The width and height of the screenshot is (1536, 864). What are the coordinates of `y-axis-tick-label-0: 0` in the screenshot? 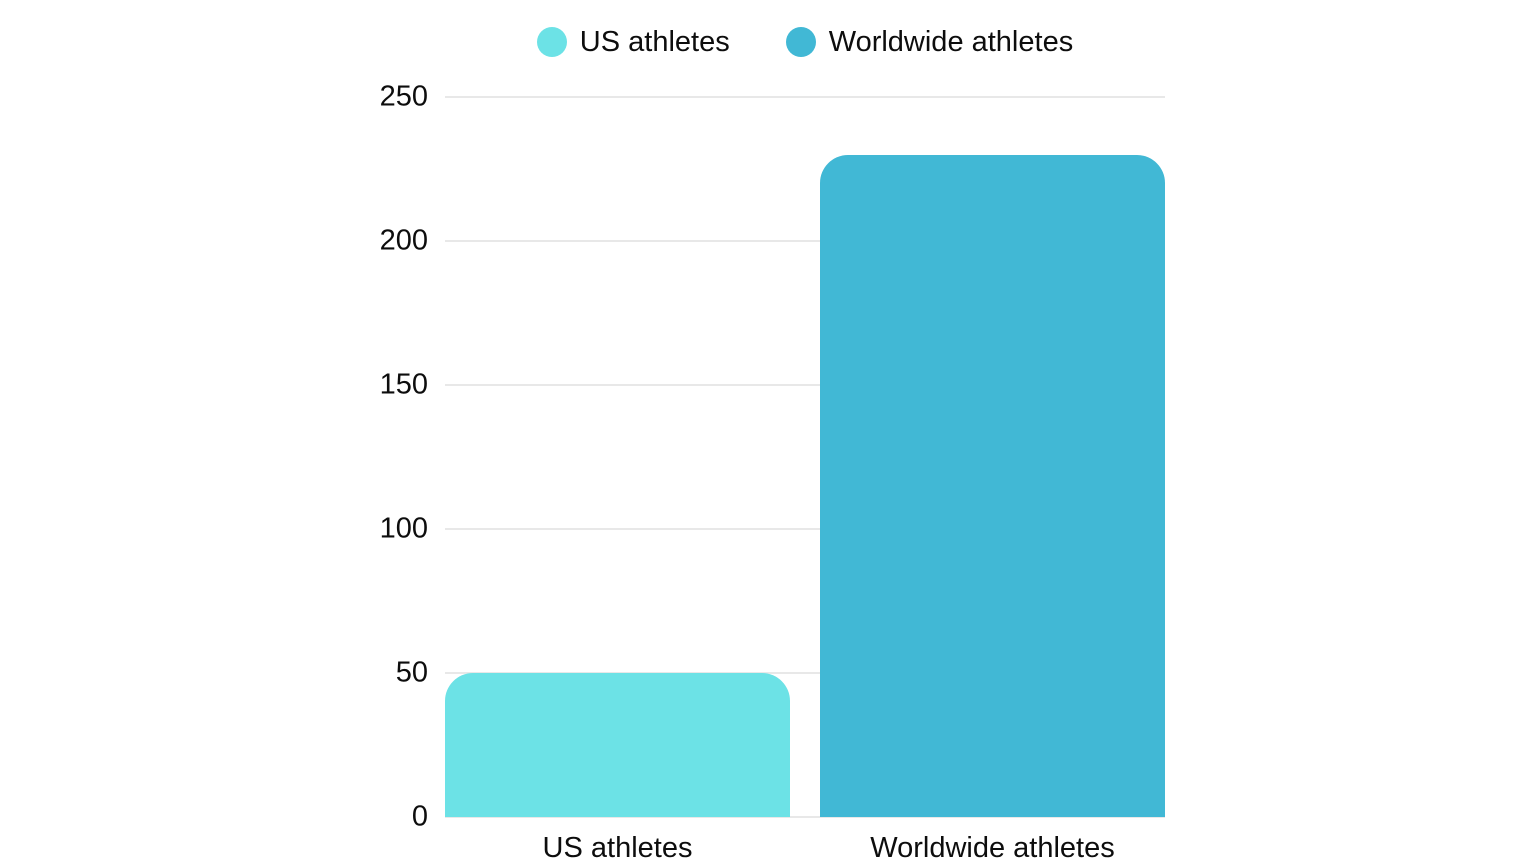 It's located at (419, 816).